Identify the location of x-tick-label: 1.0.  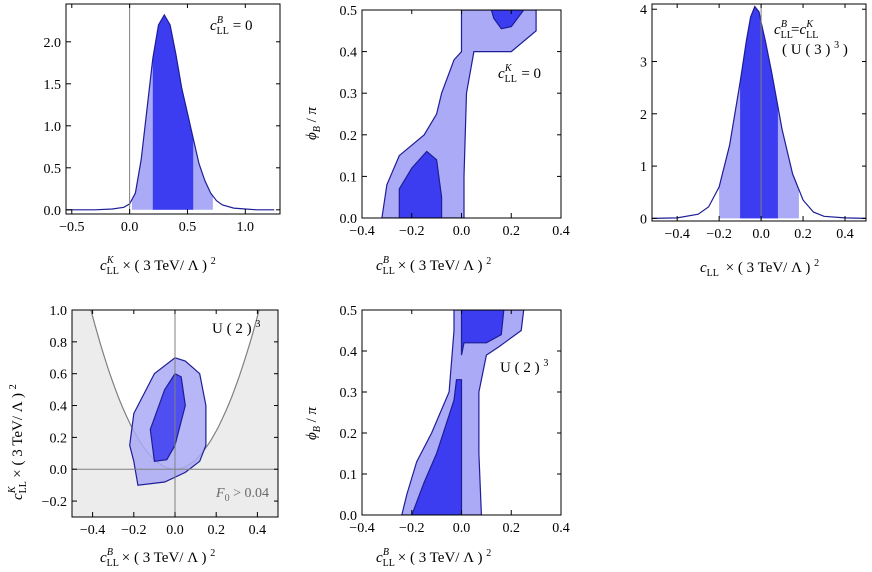
(246, 227).